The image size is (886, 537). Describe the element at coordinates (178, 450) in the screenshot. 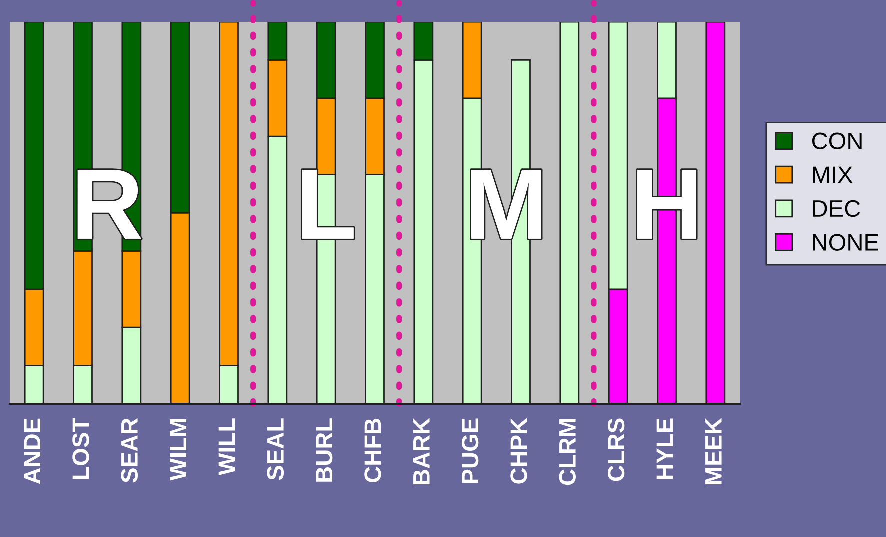

I see `x-tick-label: WILM` at that location.